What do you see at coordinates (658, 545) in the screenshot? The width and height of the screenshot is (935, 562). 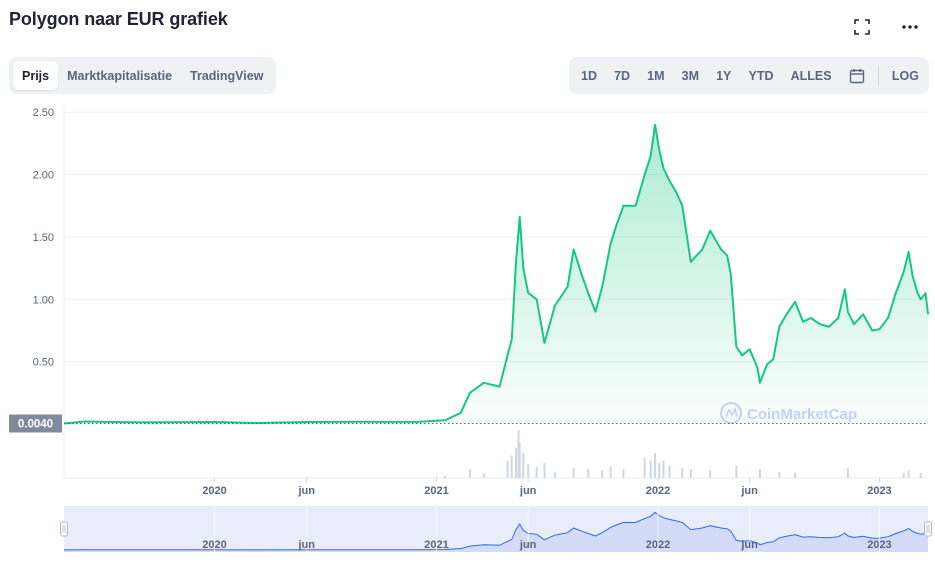 I see `navigator-tick-label: 2022` at bounding box center [658, 545].